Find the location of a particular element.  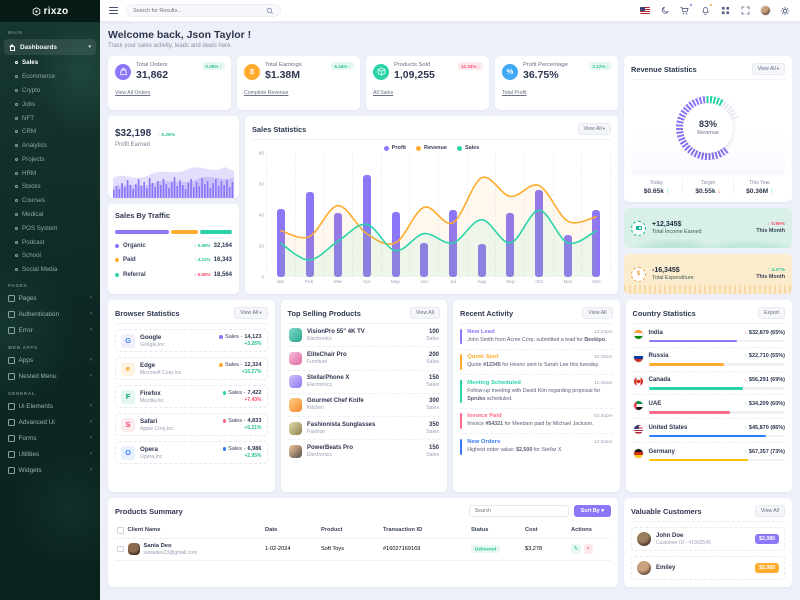

customer-row-emiley: Emiley $2,060 is located at coordinates (708, 568).